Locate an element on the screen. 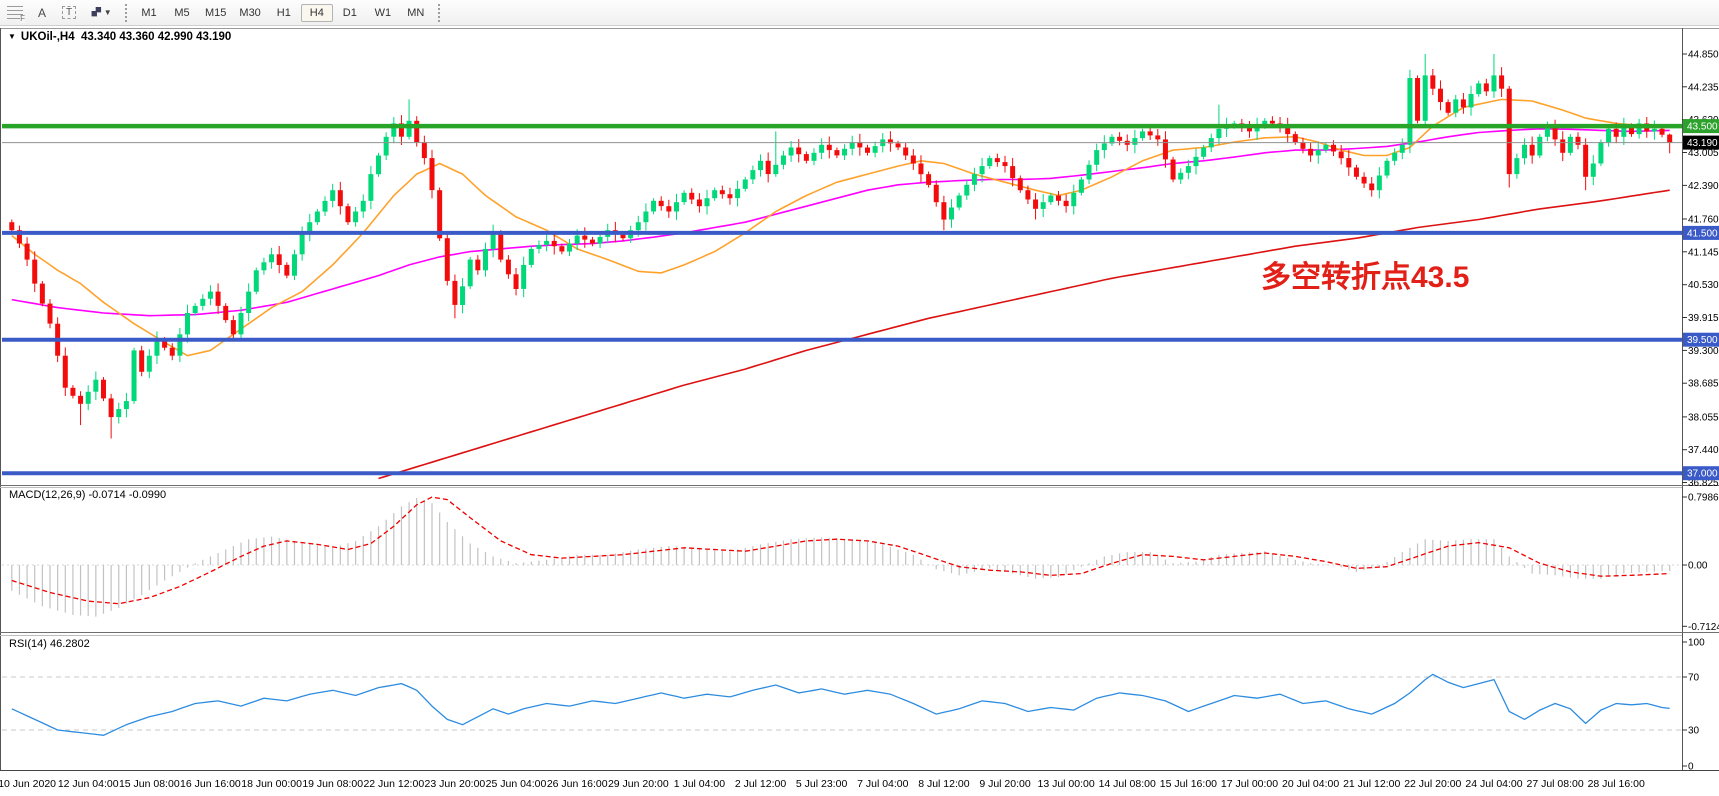  timeframe-m15-button: M15 is located at coordinates (216, 12).